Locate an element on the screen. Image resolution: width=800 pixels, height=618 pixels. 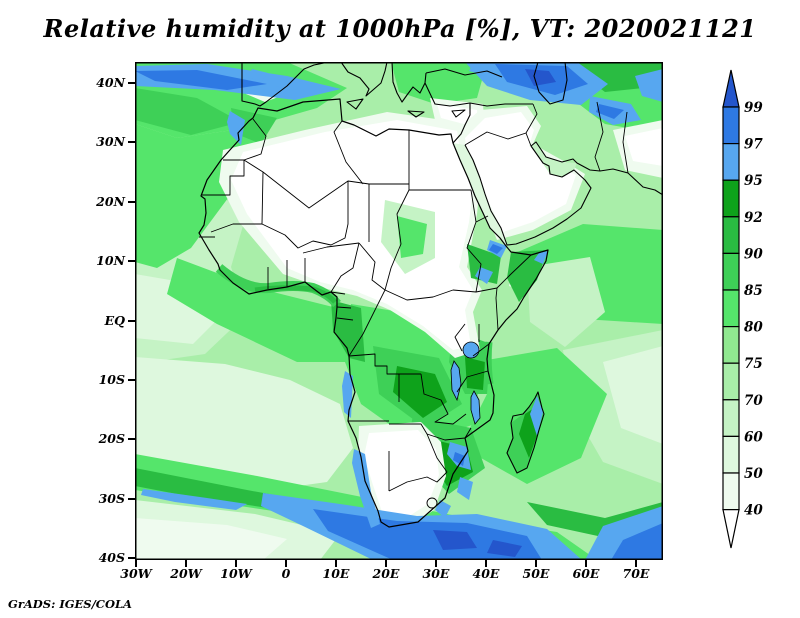
lon-label-20e: 20E is located at coordinates (386, 573).